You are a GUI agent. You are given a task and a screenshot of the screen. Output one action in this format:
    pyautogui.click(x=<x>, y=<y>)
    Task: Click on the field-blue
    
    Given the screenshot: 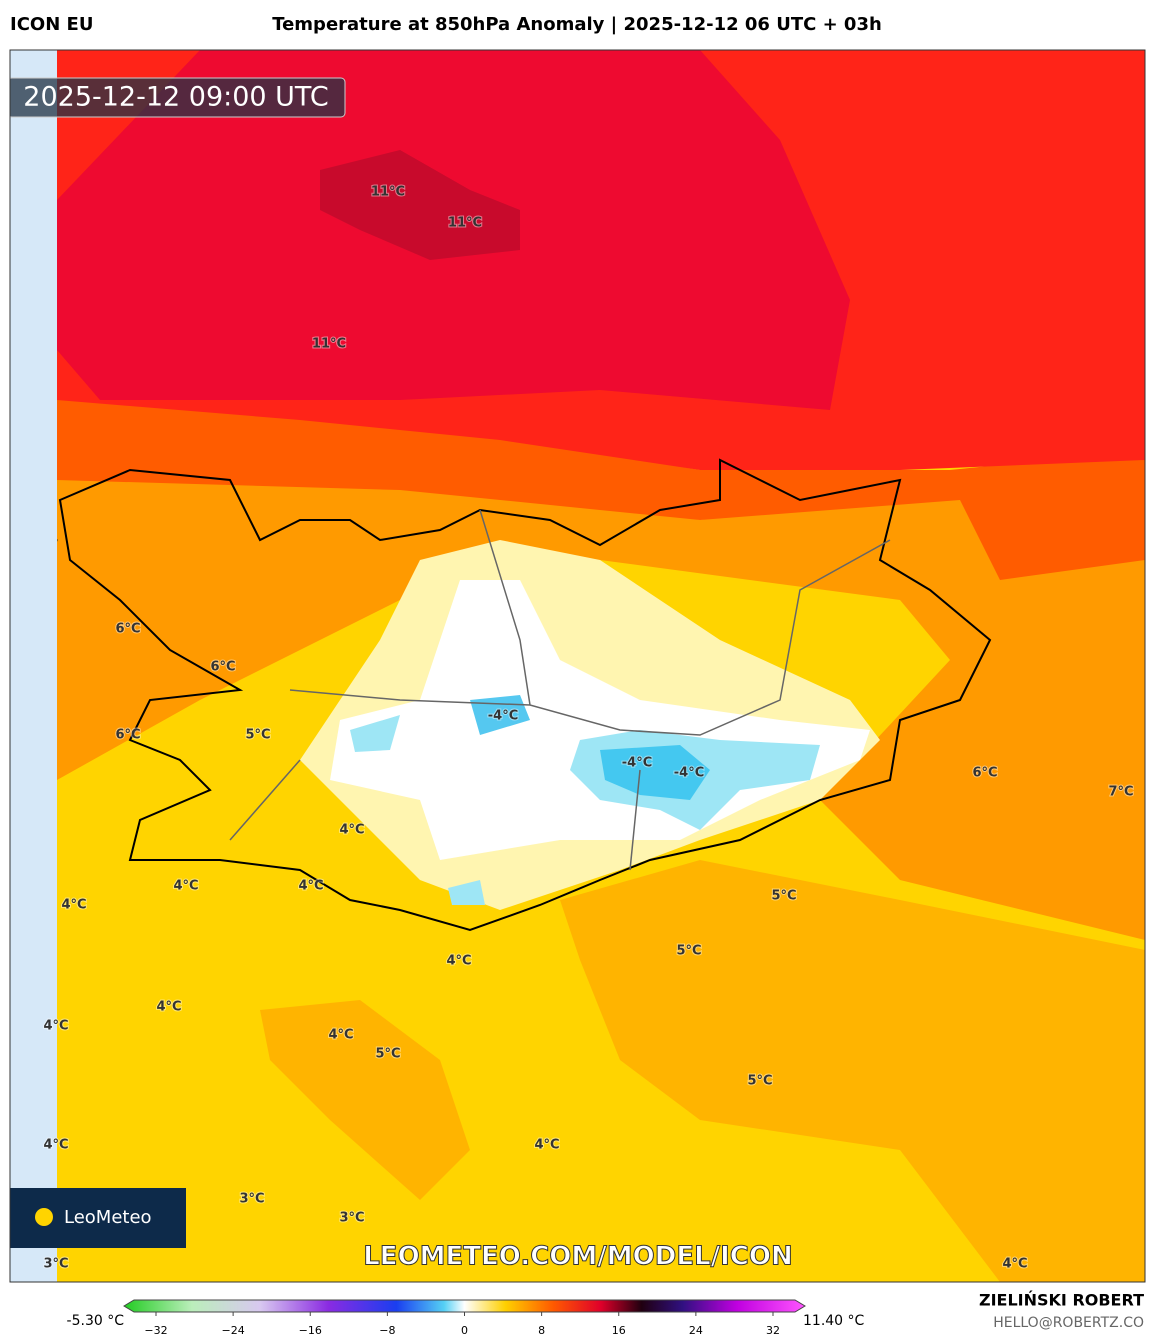 What is the action you would take?
    pyautogui.click(x=655, y=772)
    